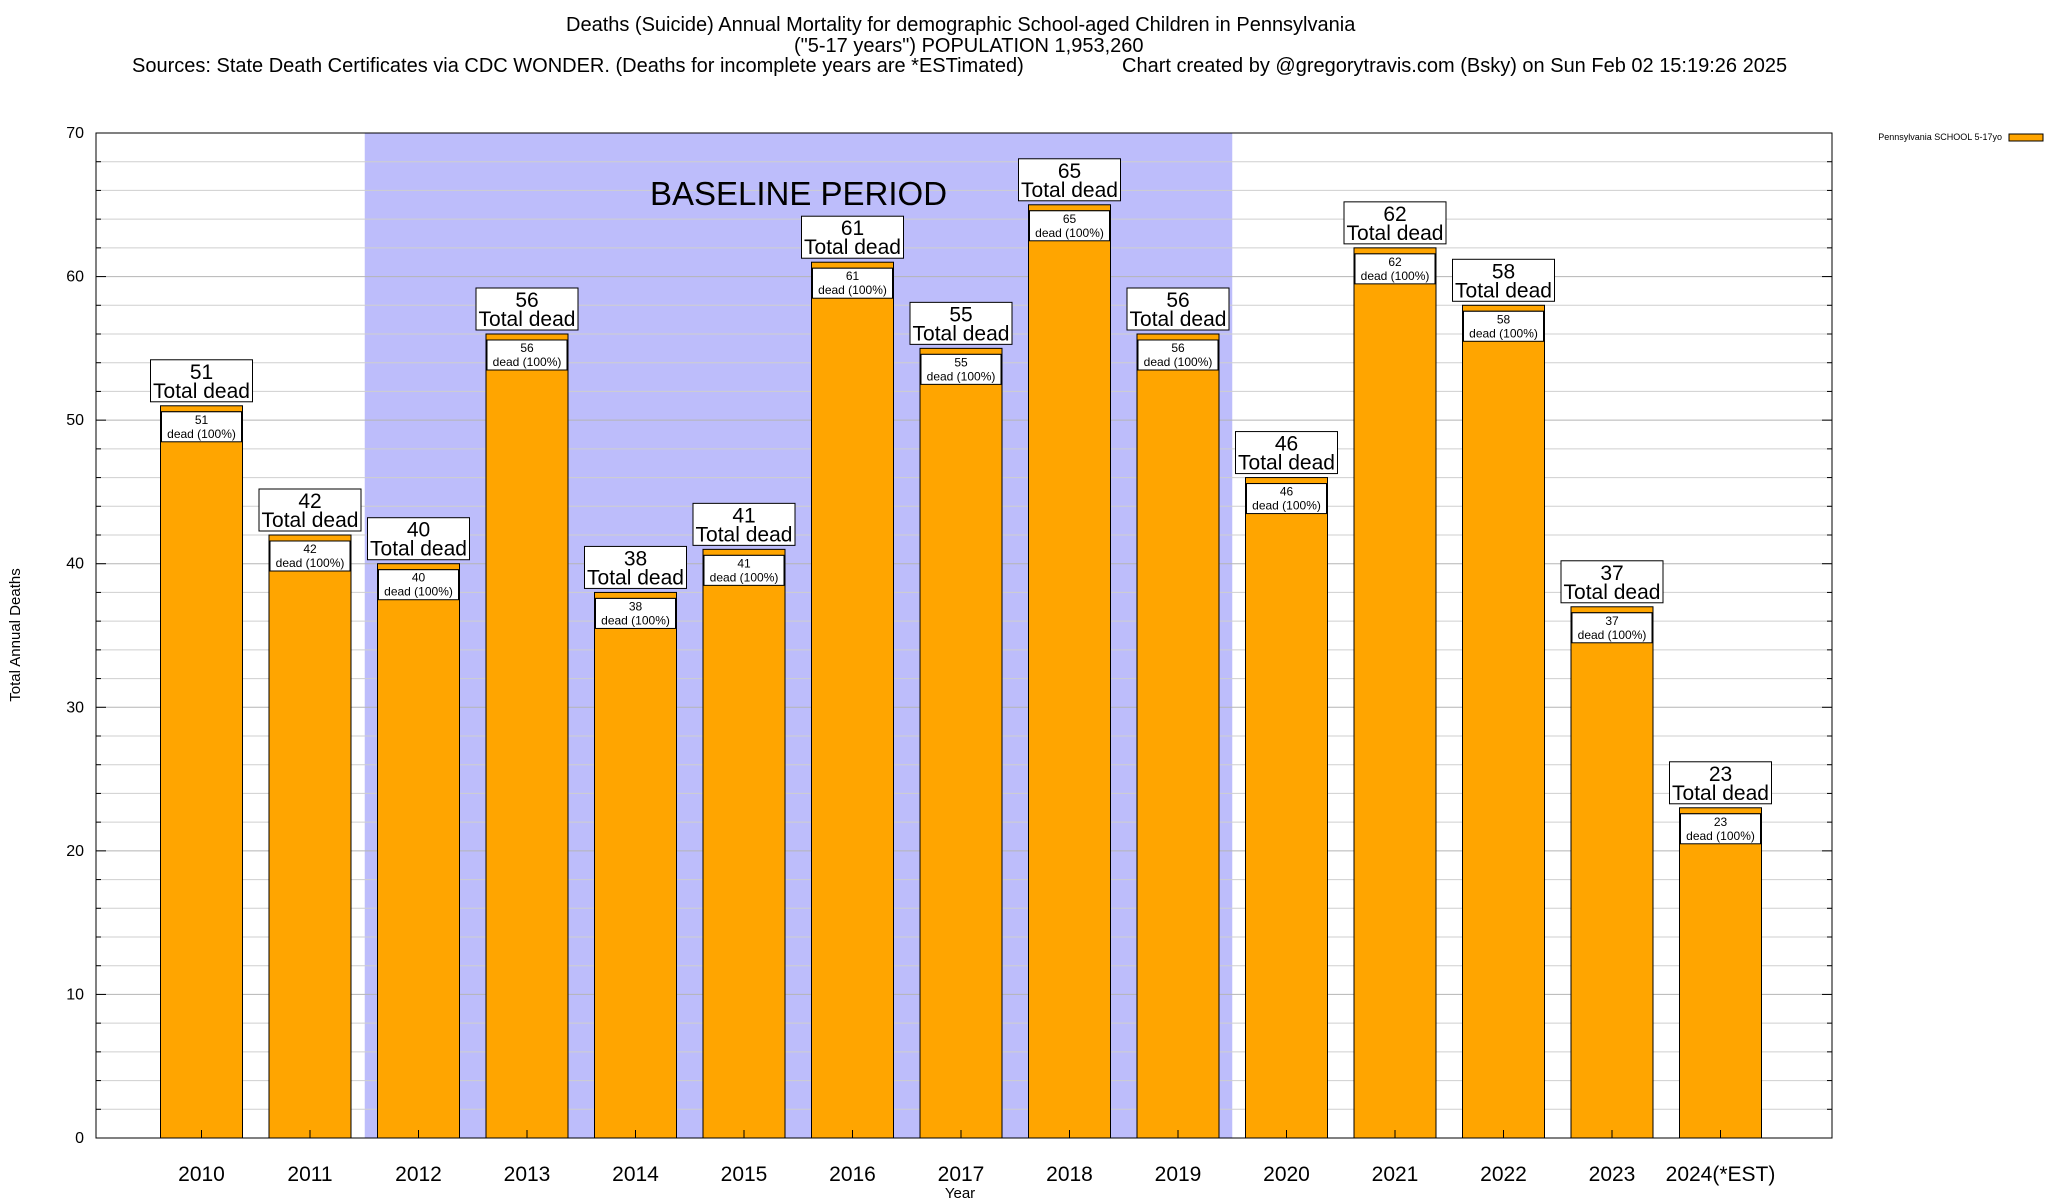 This screenshot has width=2048, height=1200. Describe the element at coordinates (961, 743) in the screenshot. I see `bar-2017` at that location.